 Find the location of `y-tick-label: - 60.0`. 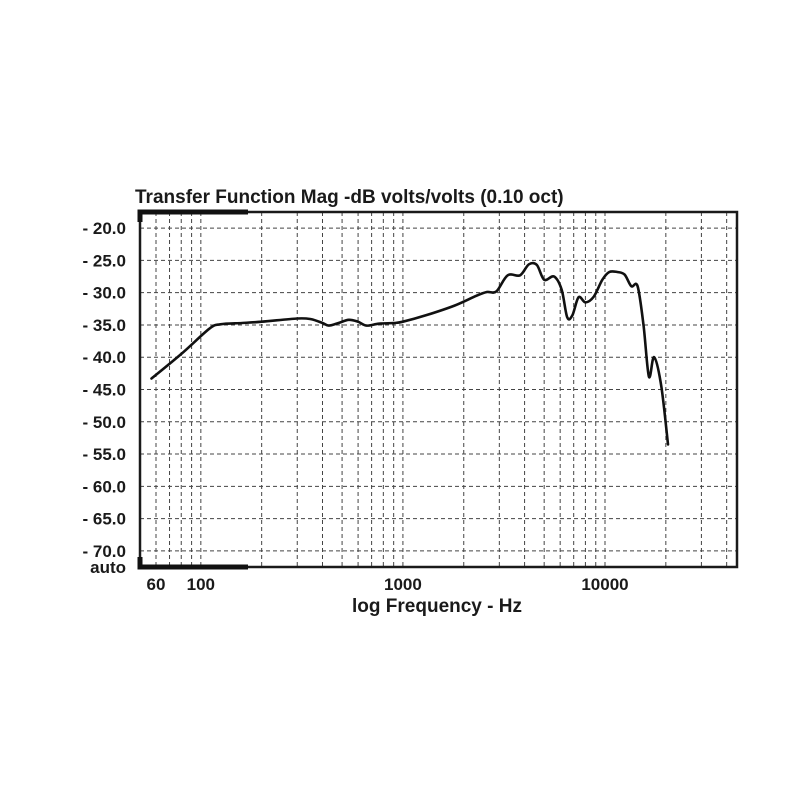

y-tick-label: - 60.0 is located at coordinates (104, 486).